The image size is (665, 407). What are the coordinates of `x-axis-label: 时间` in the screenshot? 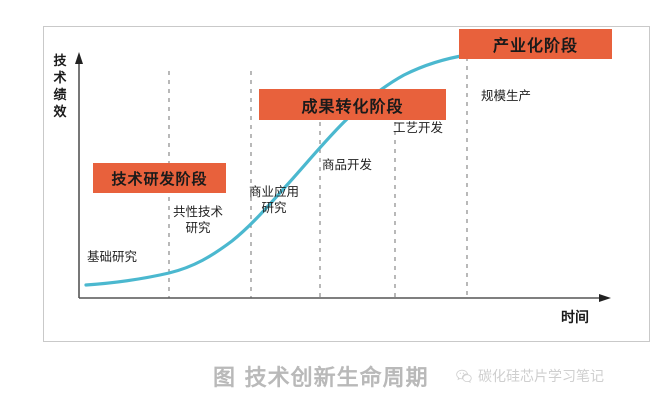 It's located at (575, 318).